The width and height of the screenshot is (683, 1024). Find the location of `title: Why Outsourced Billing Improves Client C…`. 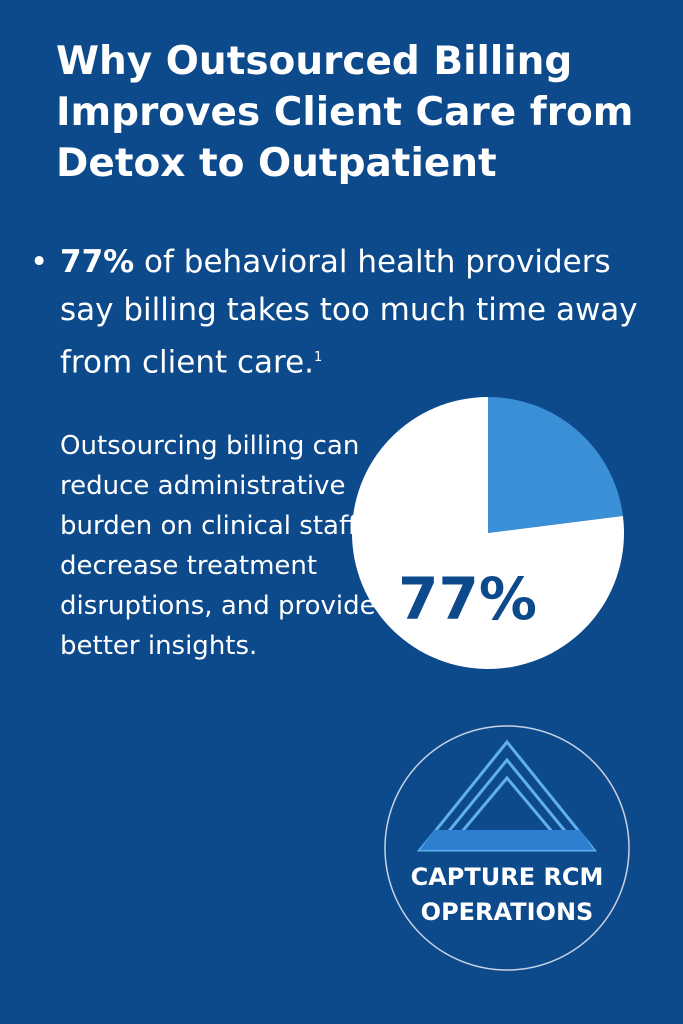

title: Why Outsourced Billing Improves Client C… is located at coordinates (345, 112).